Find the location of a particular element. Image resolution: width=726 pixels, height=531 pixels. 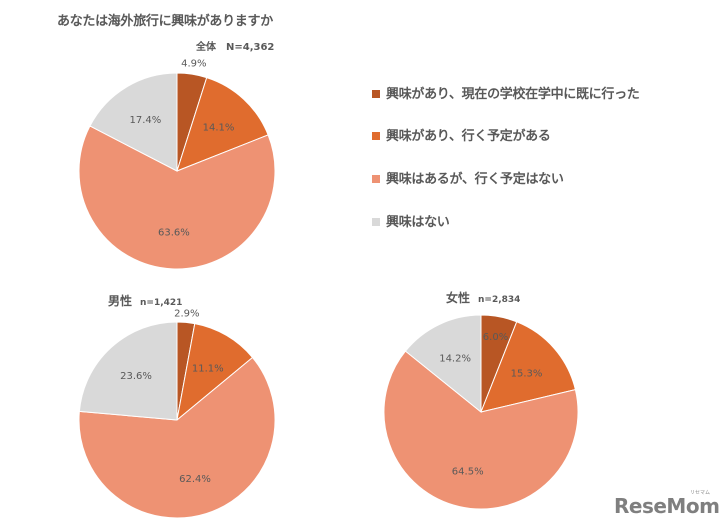

male-pie: 2.9% 11.1% 62.4% 23.6% is located at coordinates (177, 414).